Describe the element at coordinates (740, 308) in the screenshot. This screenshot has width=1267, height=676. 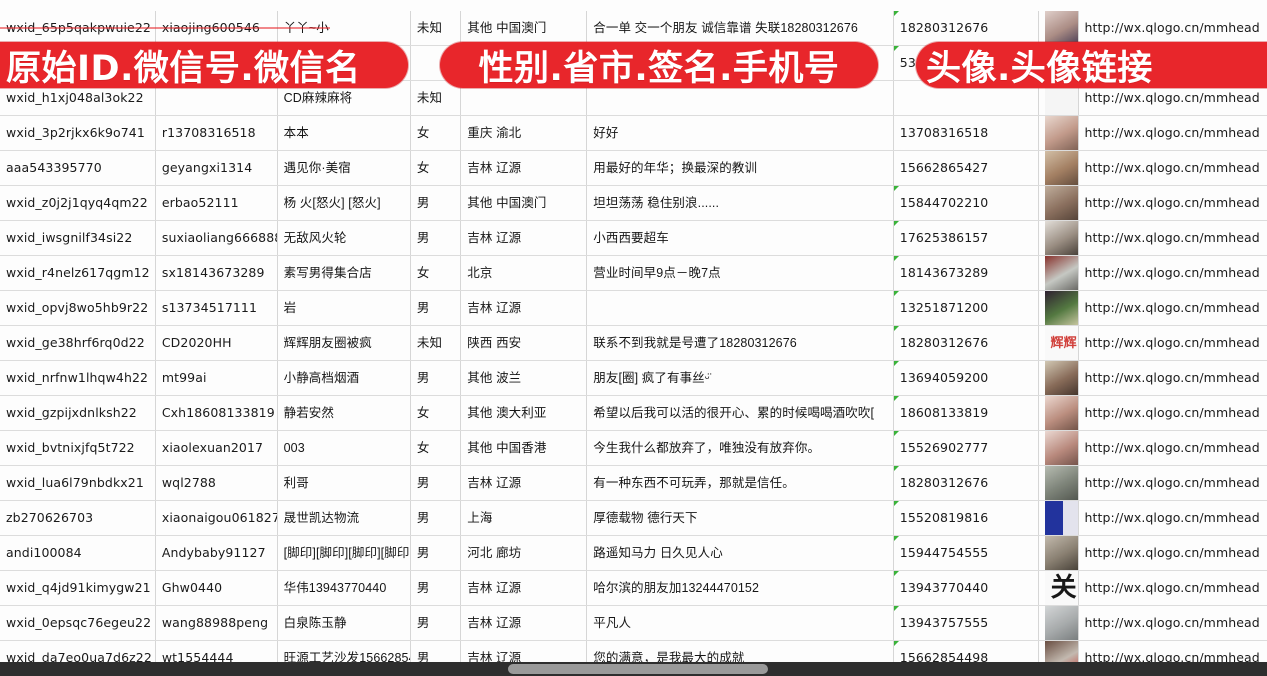
I see `cell-signature` at that location.